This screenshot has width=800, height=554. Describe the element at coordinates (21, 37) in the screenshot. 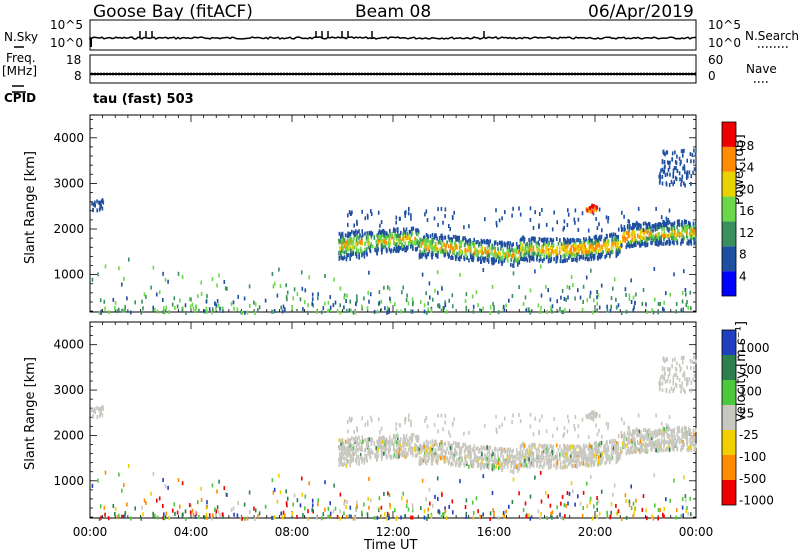

I see `nsky-label: N.Sky` at that location.